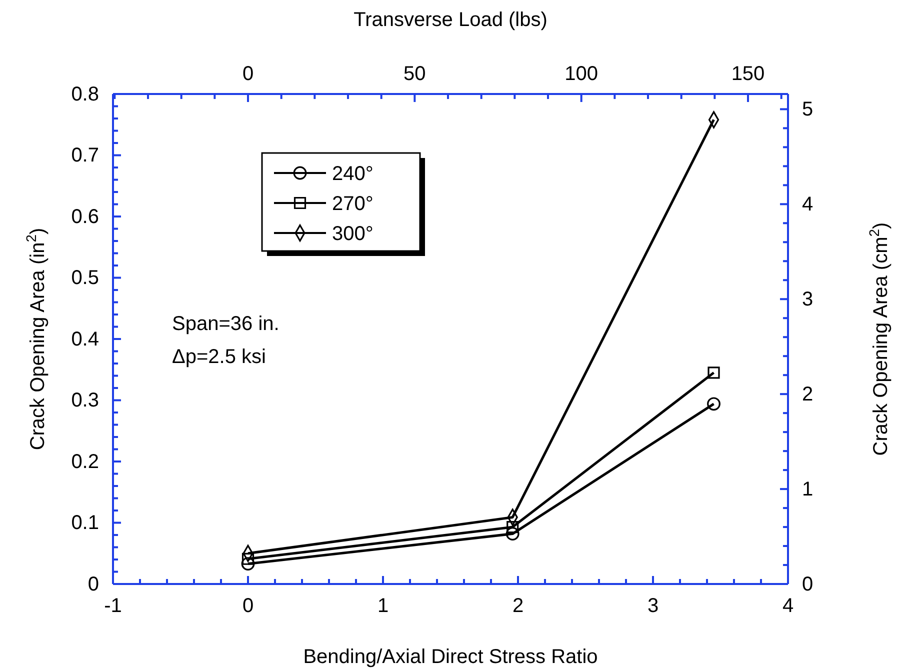 The width and height of the screenshot is (898, 672). What do you see at coordinates (353, 234) in the screenshot?
I see `legend-label: 300°` at bounding box center [353, 234].